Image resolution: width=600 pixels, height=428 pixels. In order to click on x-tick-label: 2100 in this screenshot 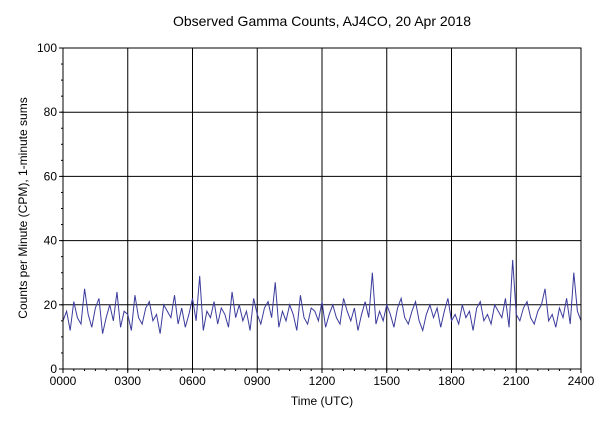, I will do `click(516, 381)`.